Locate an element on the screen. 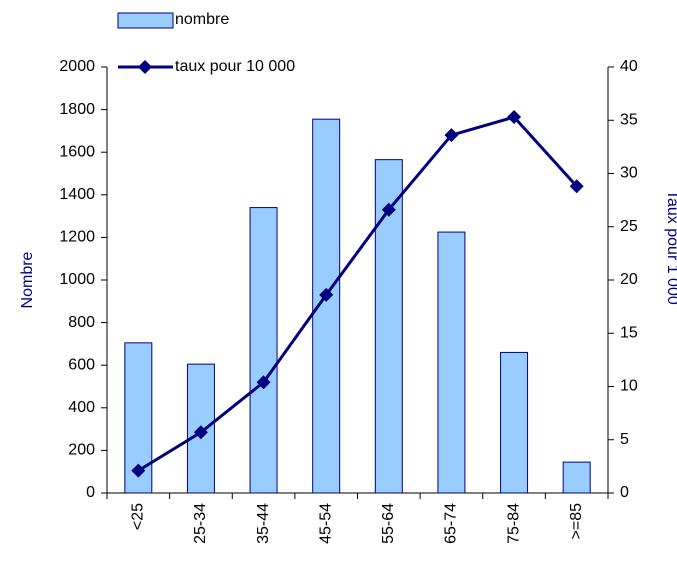 Image resolution: width=677 pixels, height=569 pixels. x-tick-label: <25 is located at coordinates (138, 516).